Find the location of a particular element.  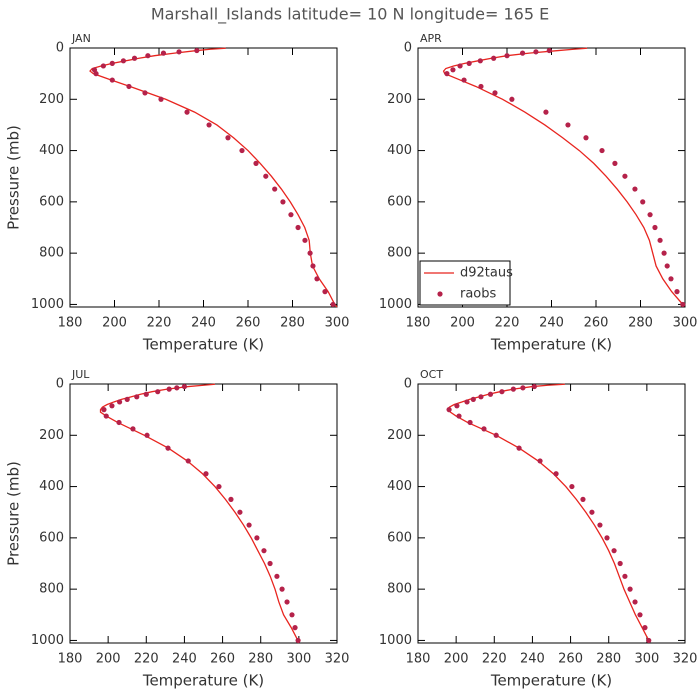

model-line is located at coordinates (564, 177).